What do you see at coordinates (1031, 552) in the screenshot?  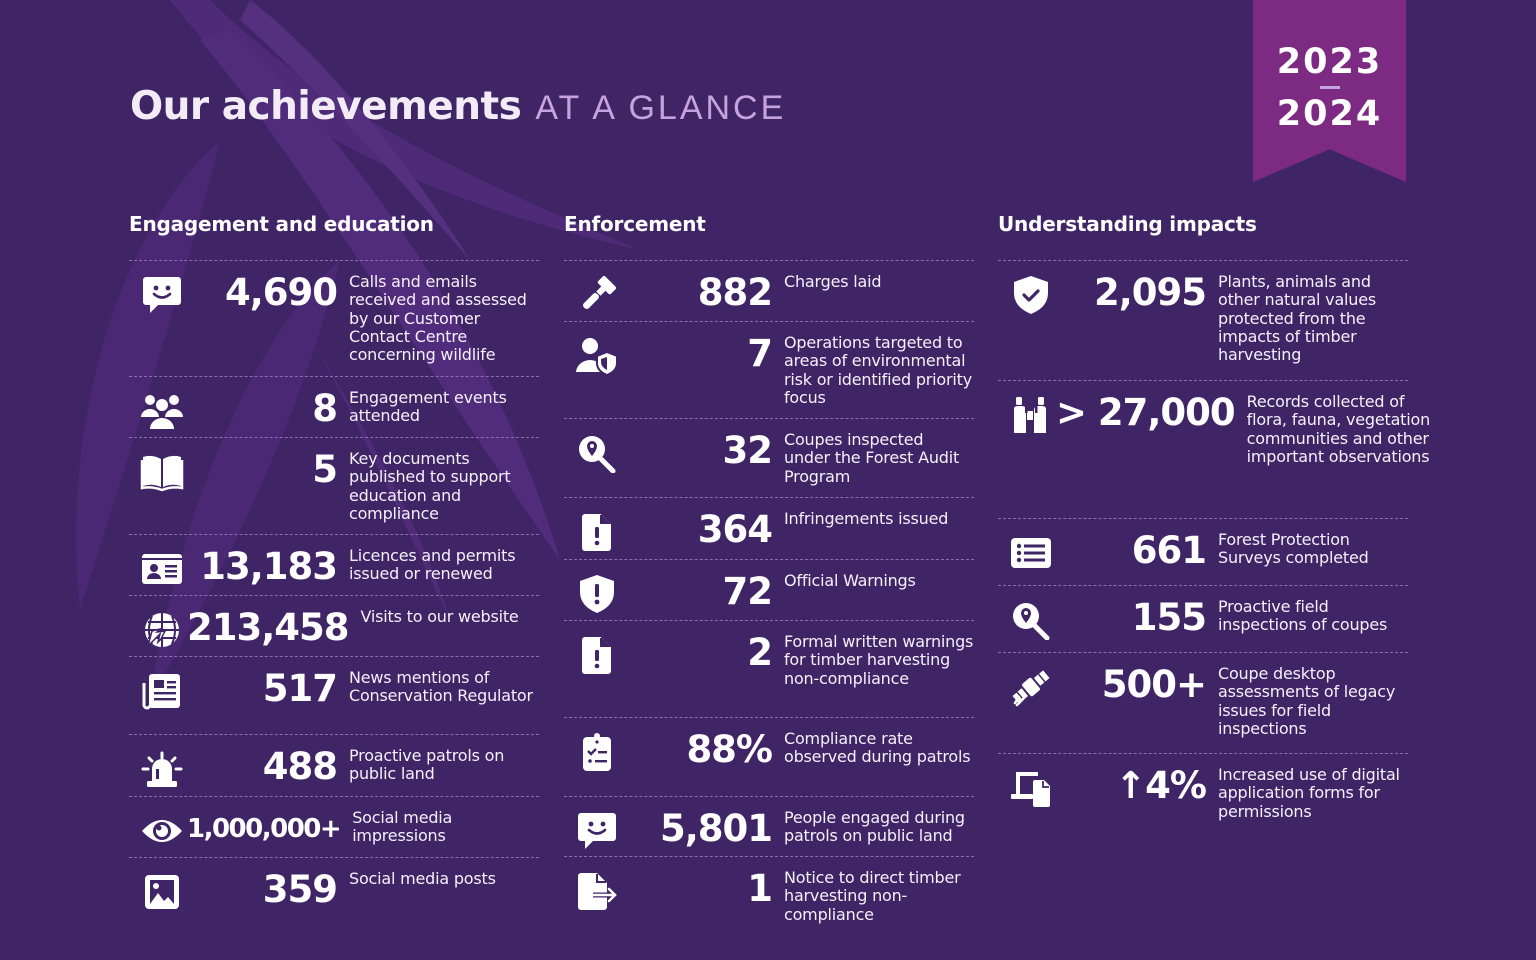 I see `list-icon` at bounding box center [1031, 552].